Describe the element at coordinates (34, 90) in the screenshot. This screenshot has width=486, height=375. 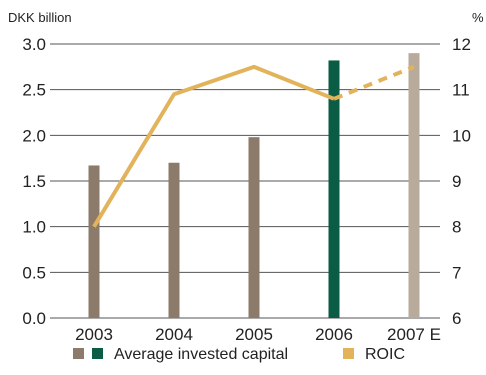
I see `left-tick-label: 2.5` at that location.